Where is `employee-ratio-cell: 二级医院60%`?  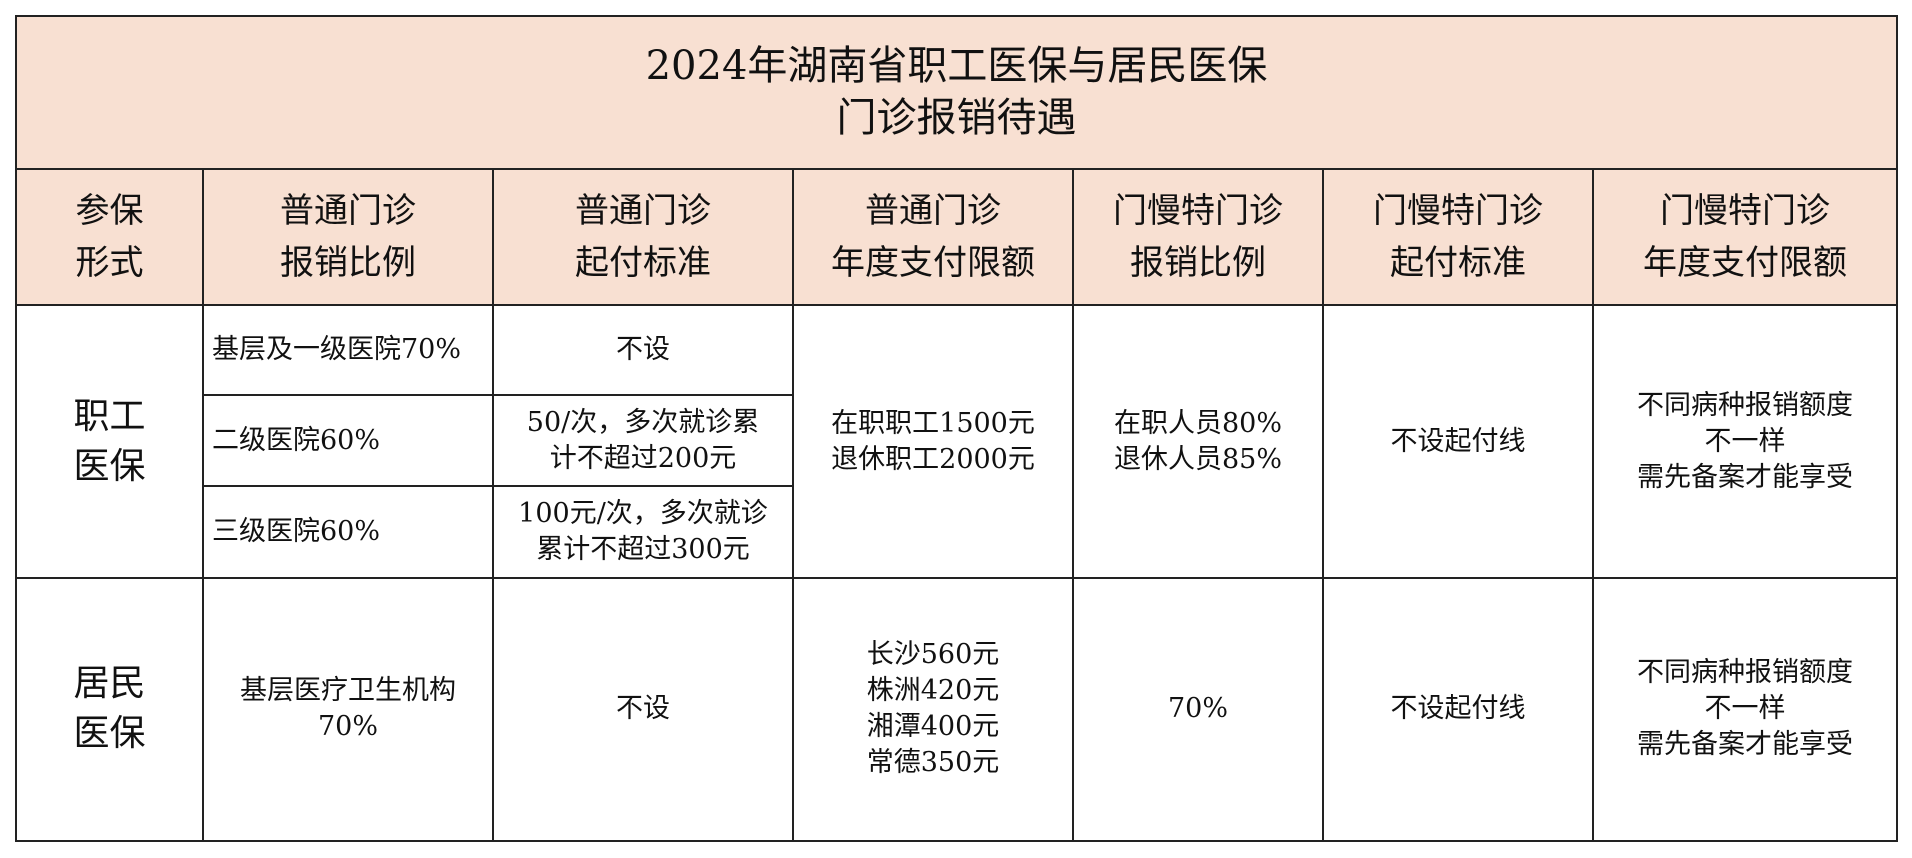
employee-ratio-cell: 二级医院60% is located at coordinates (348, 440).